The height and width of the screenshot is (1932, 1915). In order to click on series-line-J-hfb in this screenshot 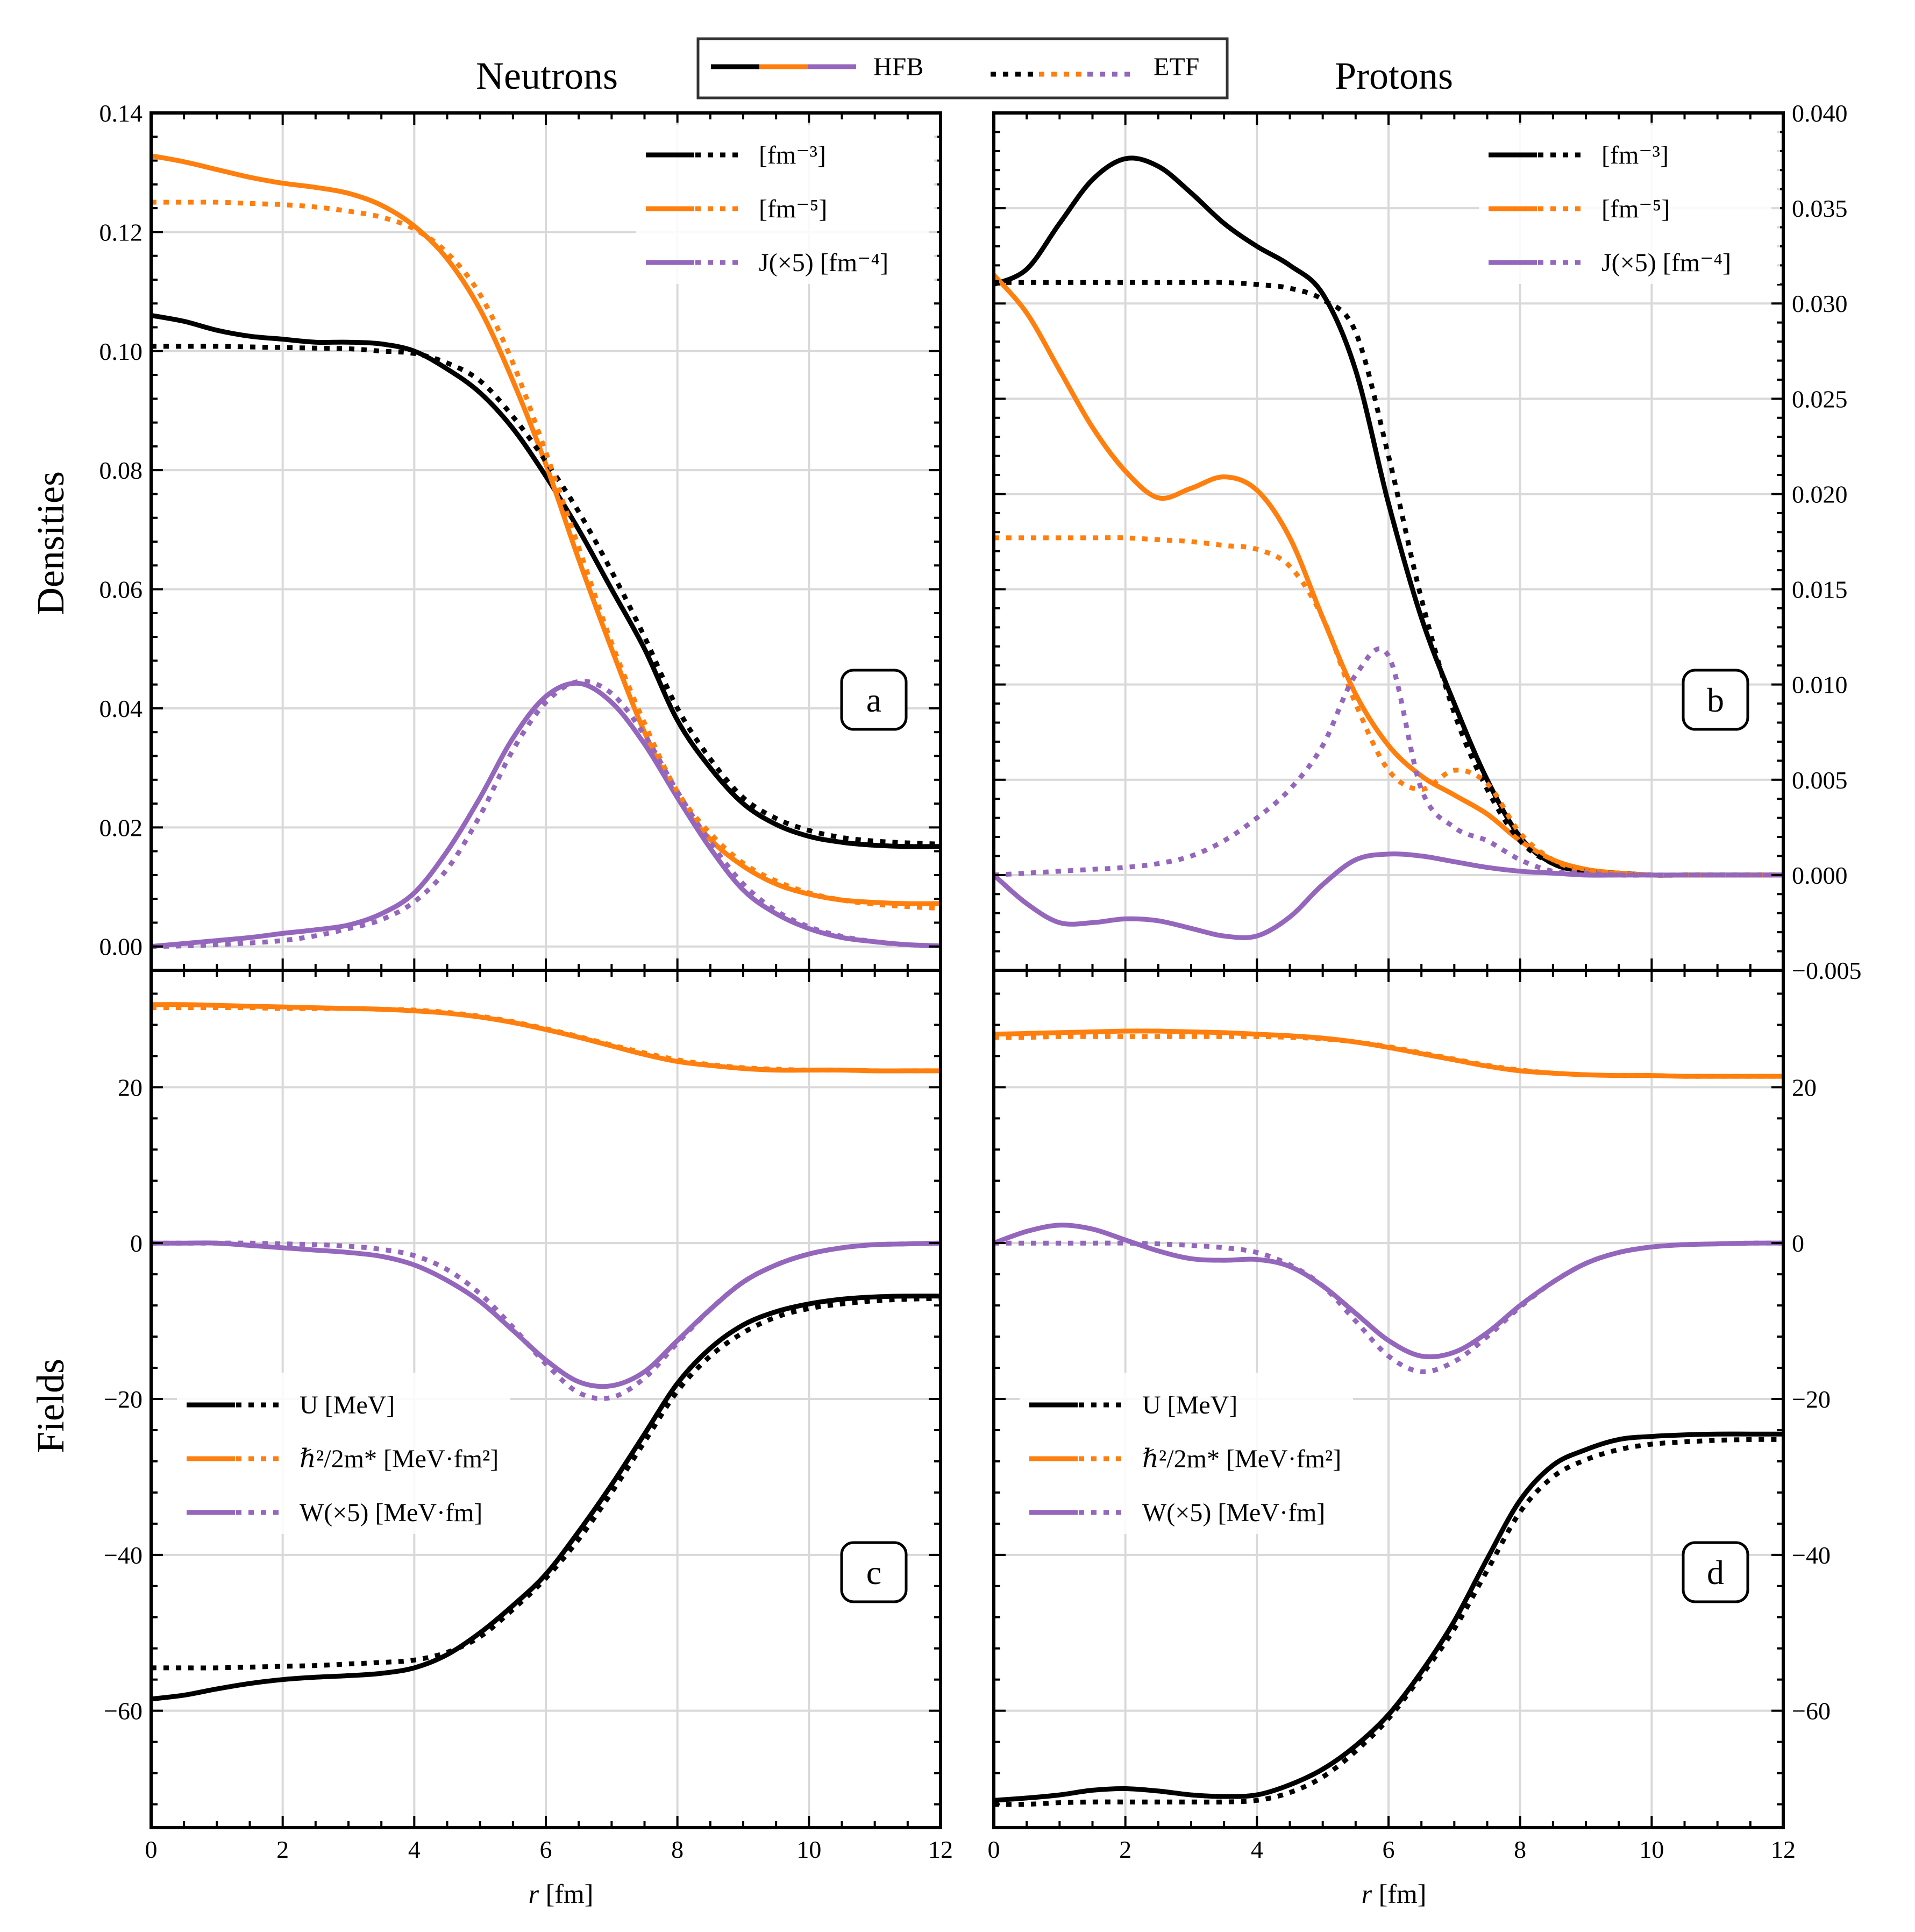, I will do `click(546, 814)`.